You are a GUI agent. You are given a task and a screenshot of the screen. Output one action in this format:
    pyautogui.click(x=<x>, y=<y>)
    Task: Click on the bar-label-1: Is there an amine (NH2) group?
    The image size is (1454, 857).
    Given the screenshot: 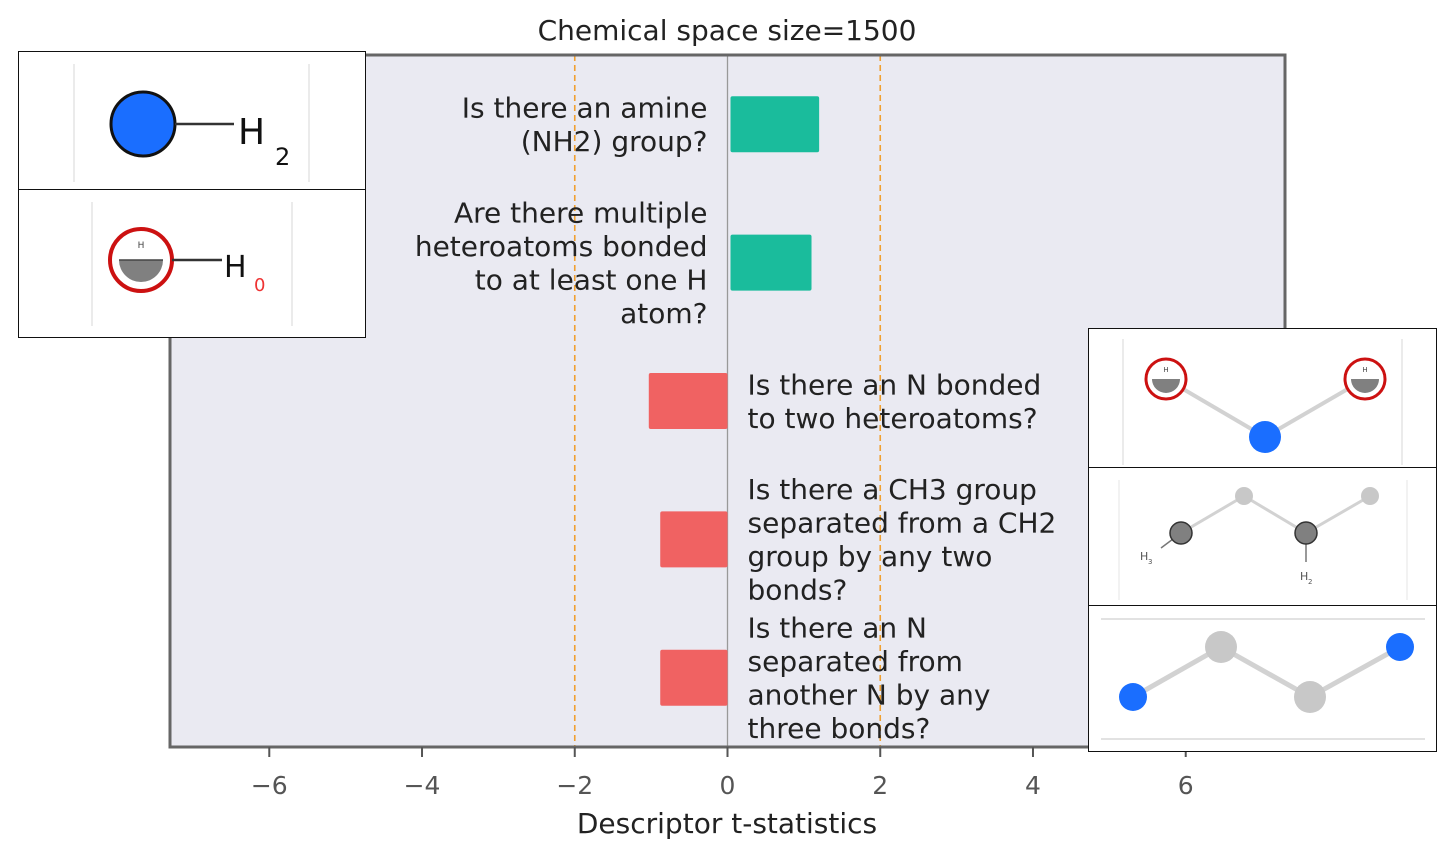 What is the action you would take?
    pyautogui.click(x=585, y=124)
    